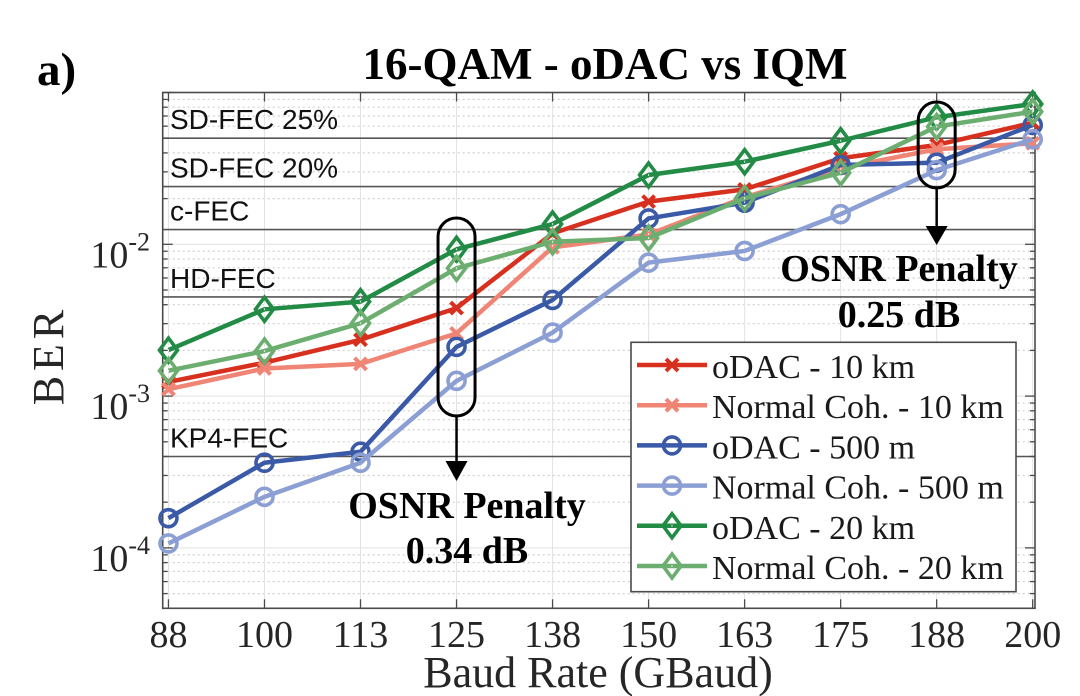 The width and height of the screenshot is (1080, 696). Describe the element at coordinates (229, 438) in the screenshot. I see `fec-threshold-label: KP4-FEC` at that location.